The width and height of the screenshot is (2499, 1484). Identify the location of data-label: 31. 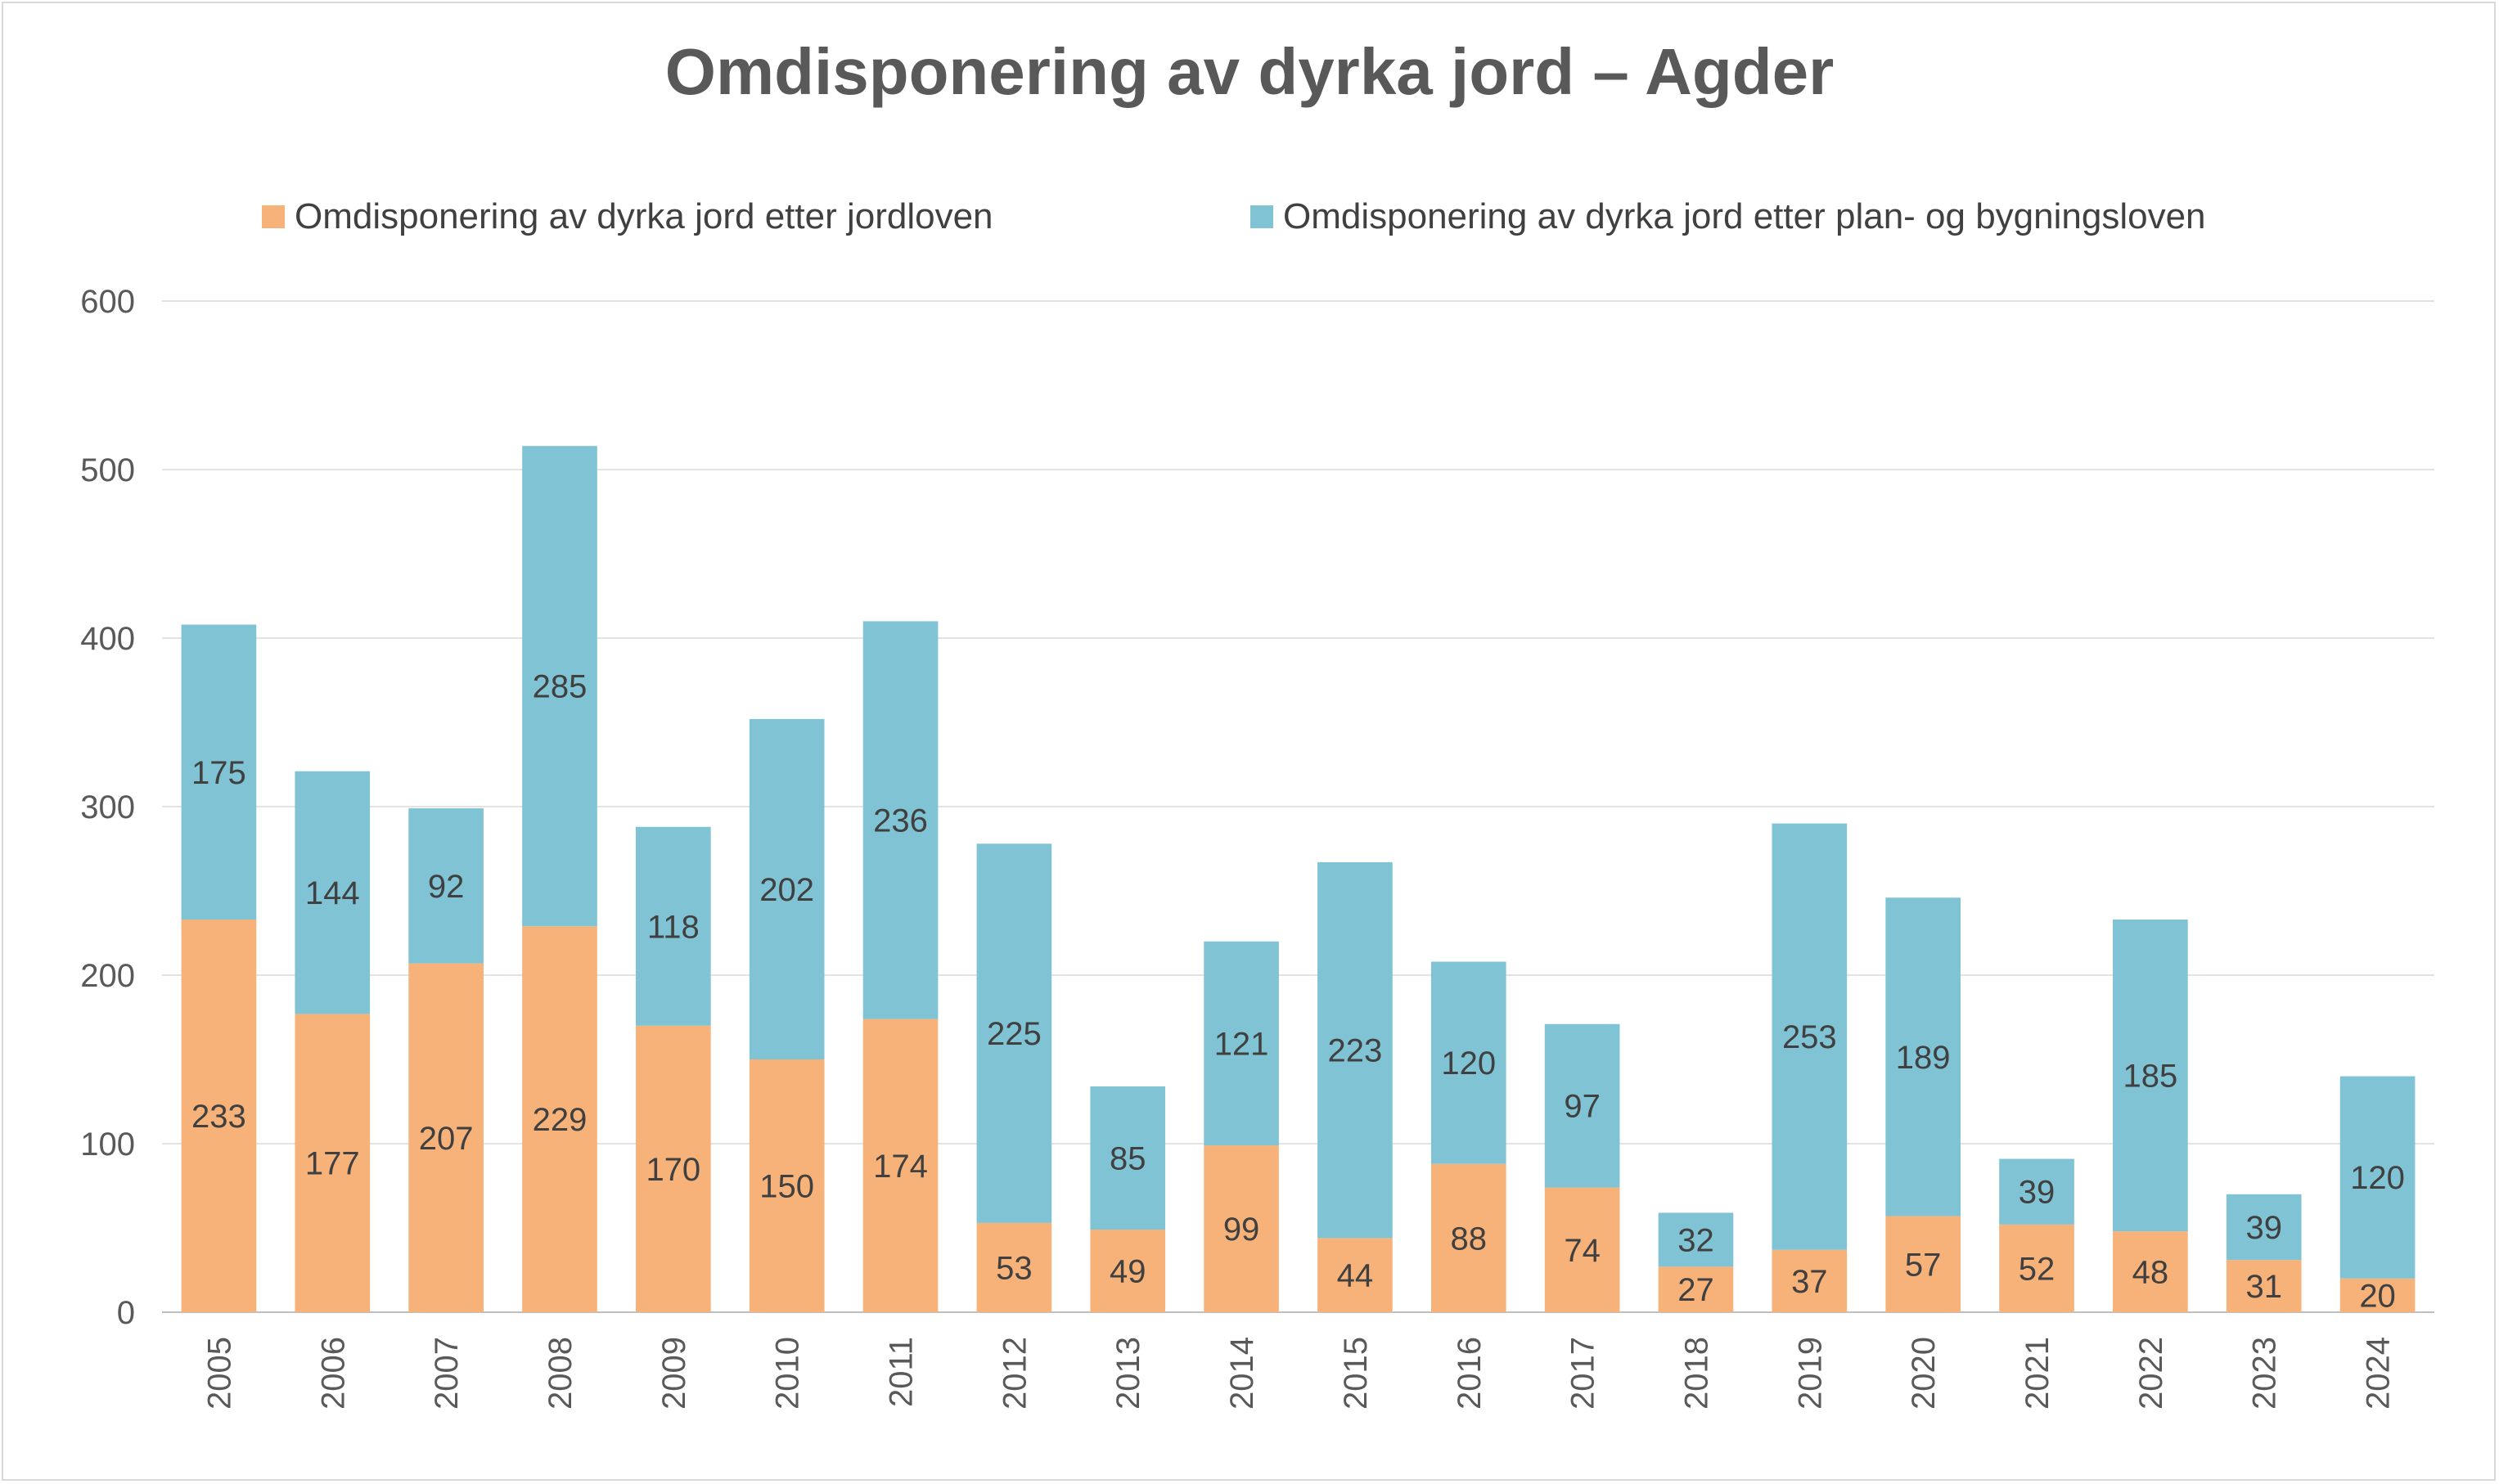
(2263, 1287).